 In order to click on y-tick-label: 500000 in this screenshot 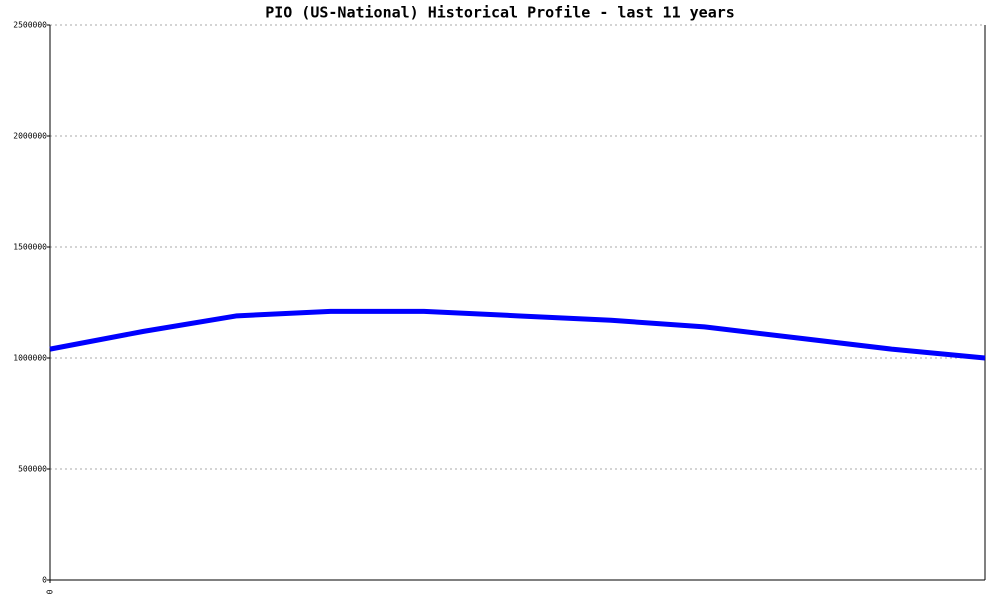, I will do `click(32, 469)`.